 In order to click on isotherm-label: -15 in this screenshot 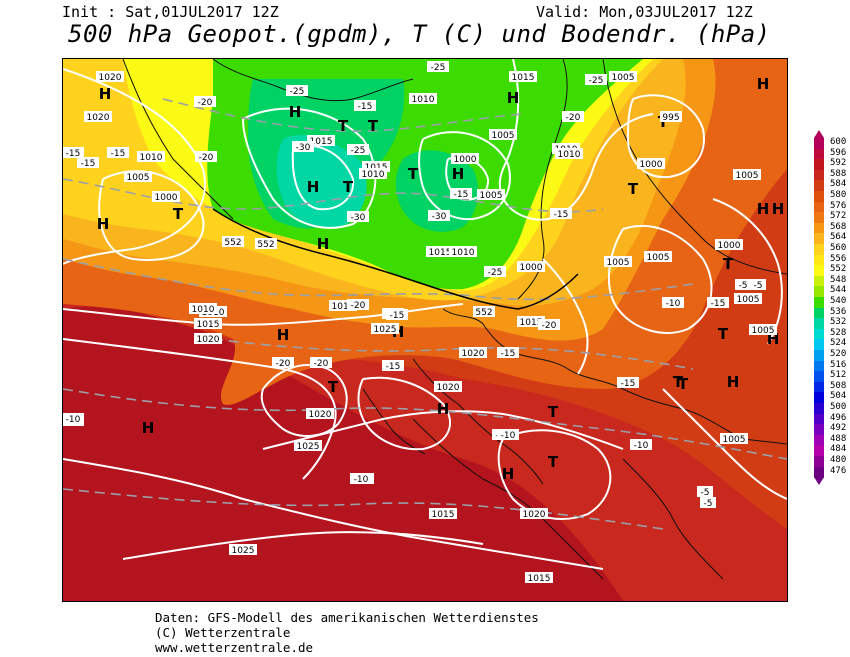, I will do `click(88, 163)`.